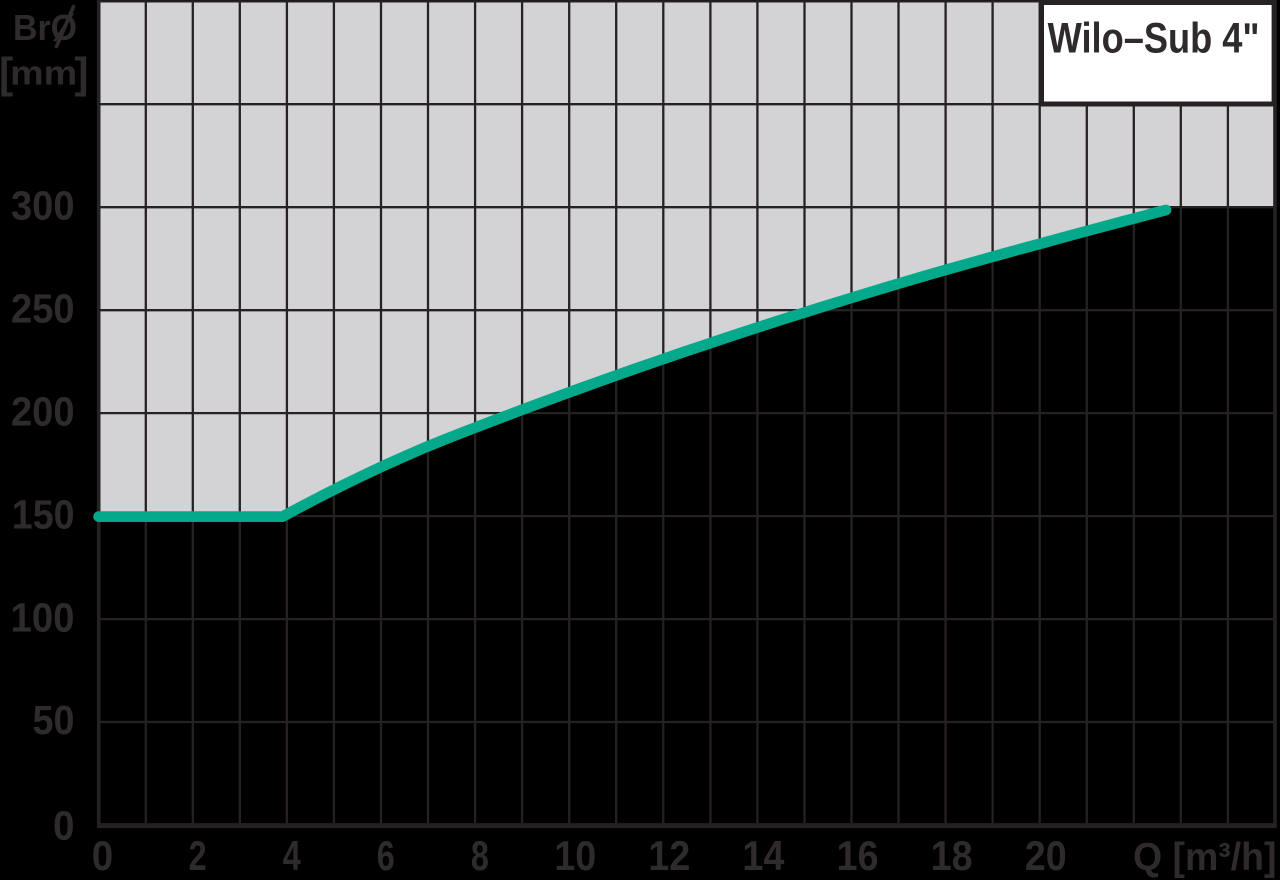  I want to click on svg-text: 6, so click(386, 855).